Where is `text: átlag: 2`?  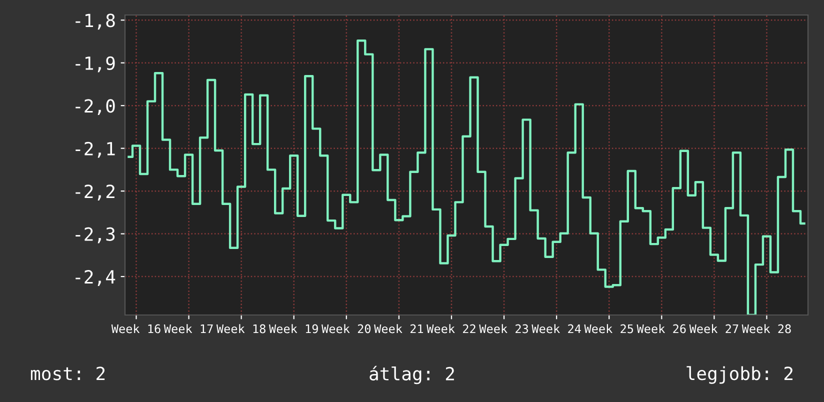
text: átlag: 2 is located at coordinates (412, 375).